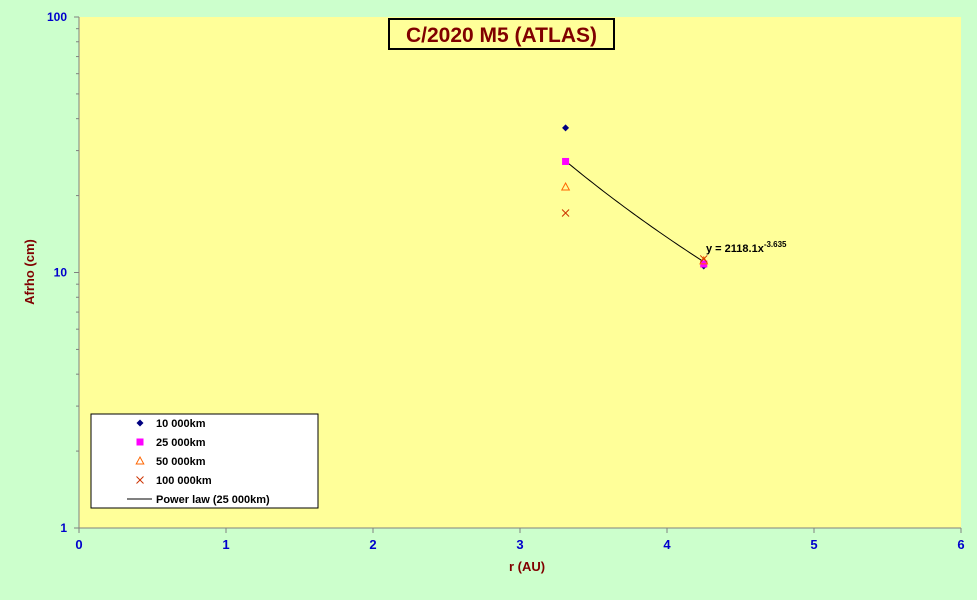 This screenshot has width=977, height=600. I want to click on x-tick-label: 3, so click(519, 544).